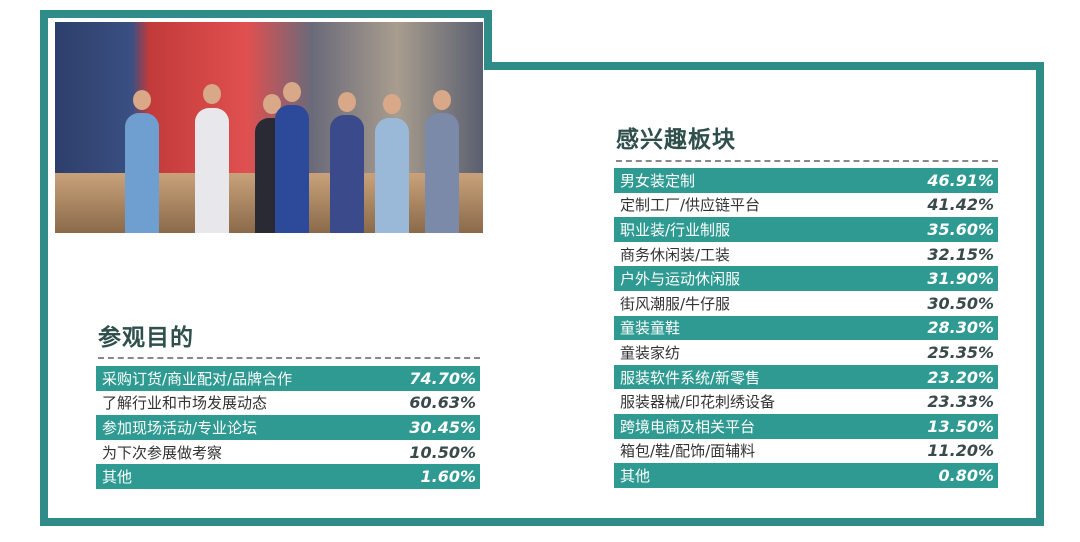 The height and width of the screenshot is (542, 1080). What do you see at coordinates (764, 66) in the screenshot?
I see `frame-top-right` at bounding box center [764, 66].